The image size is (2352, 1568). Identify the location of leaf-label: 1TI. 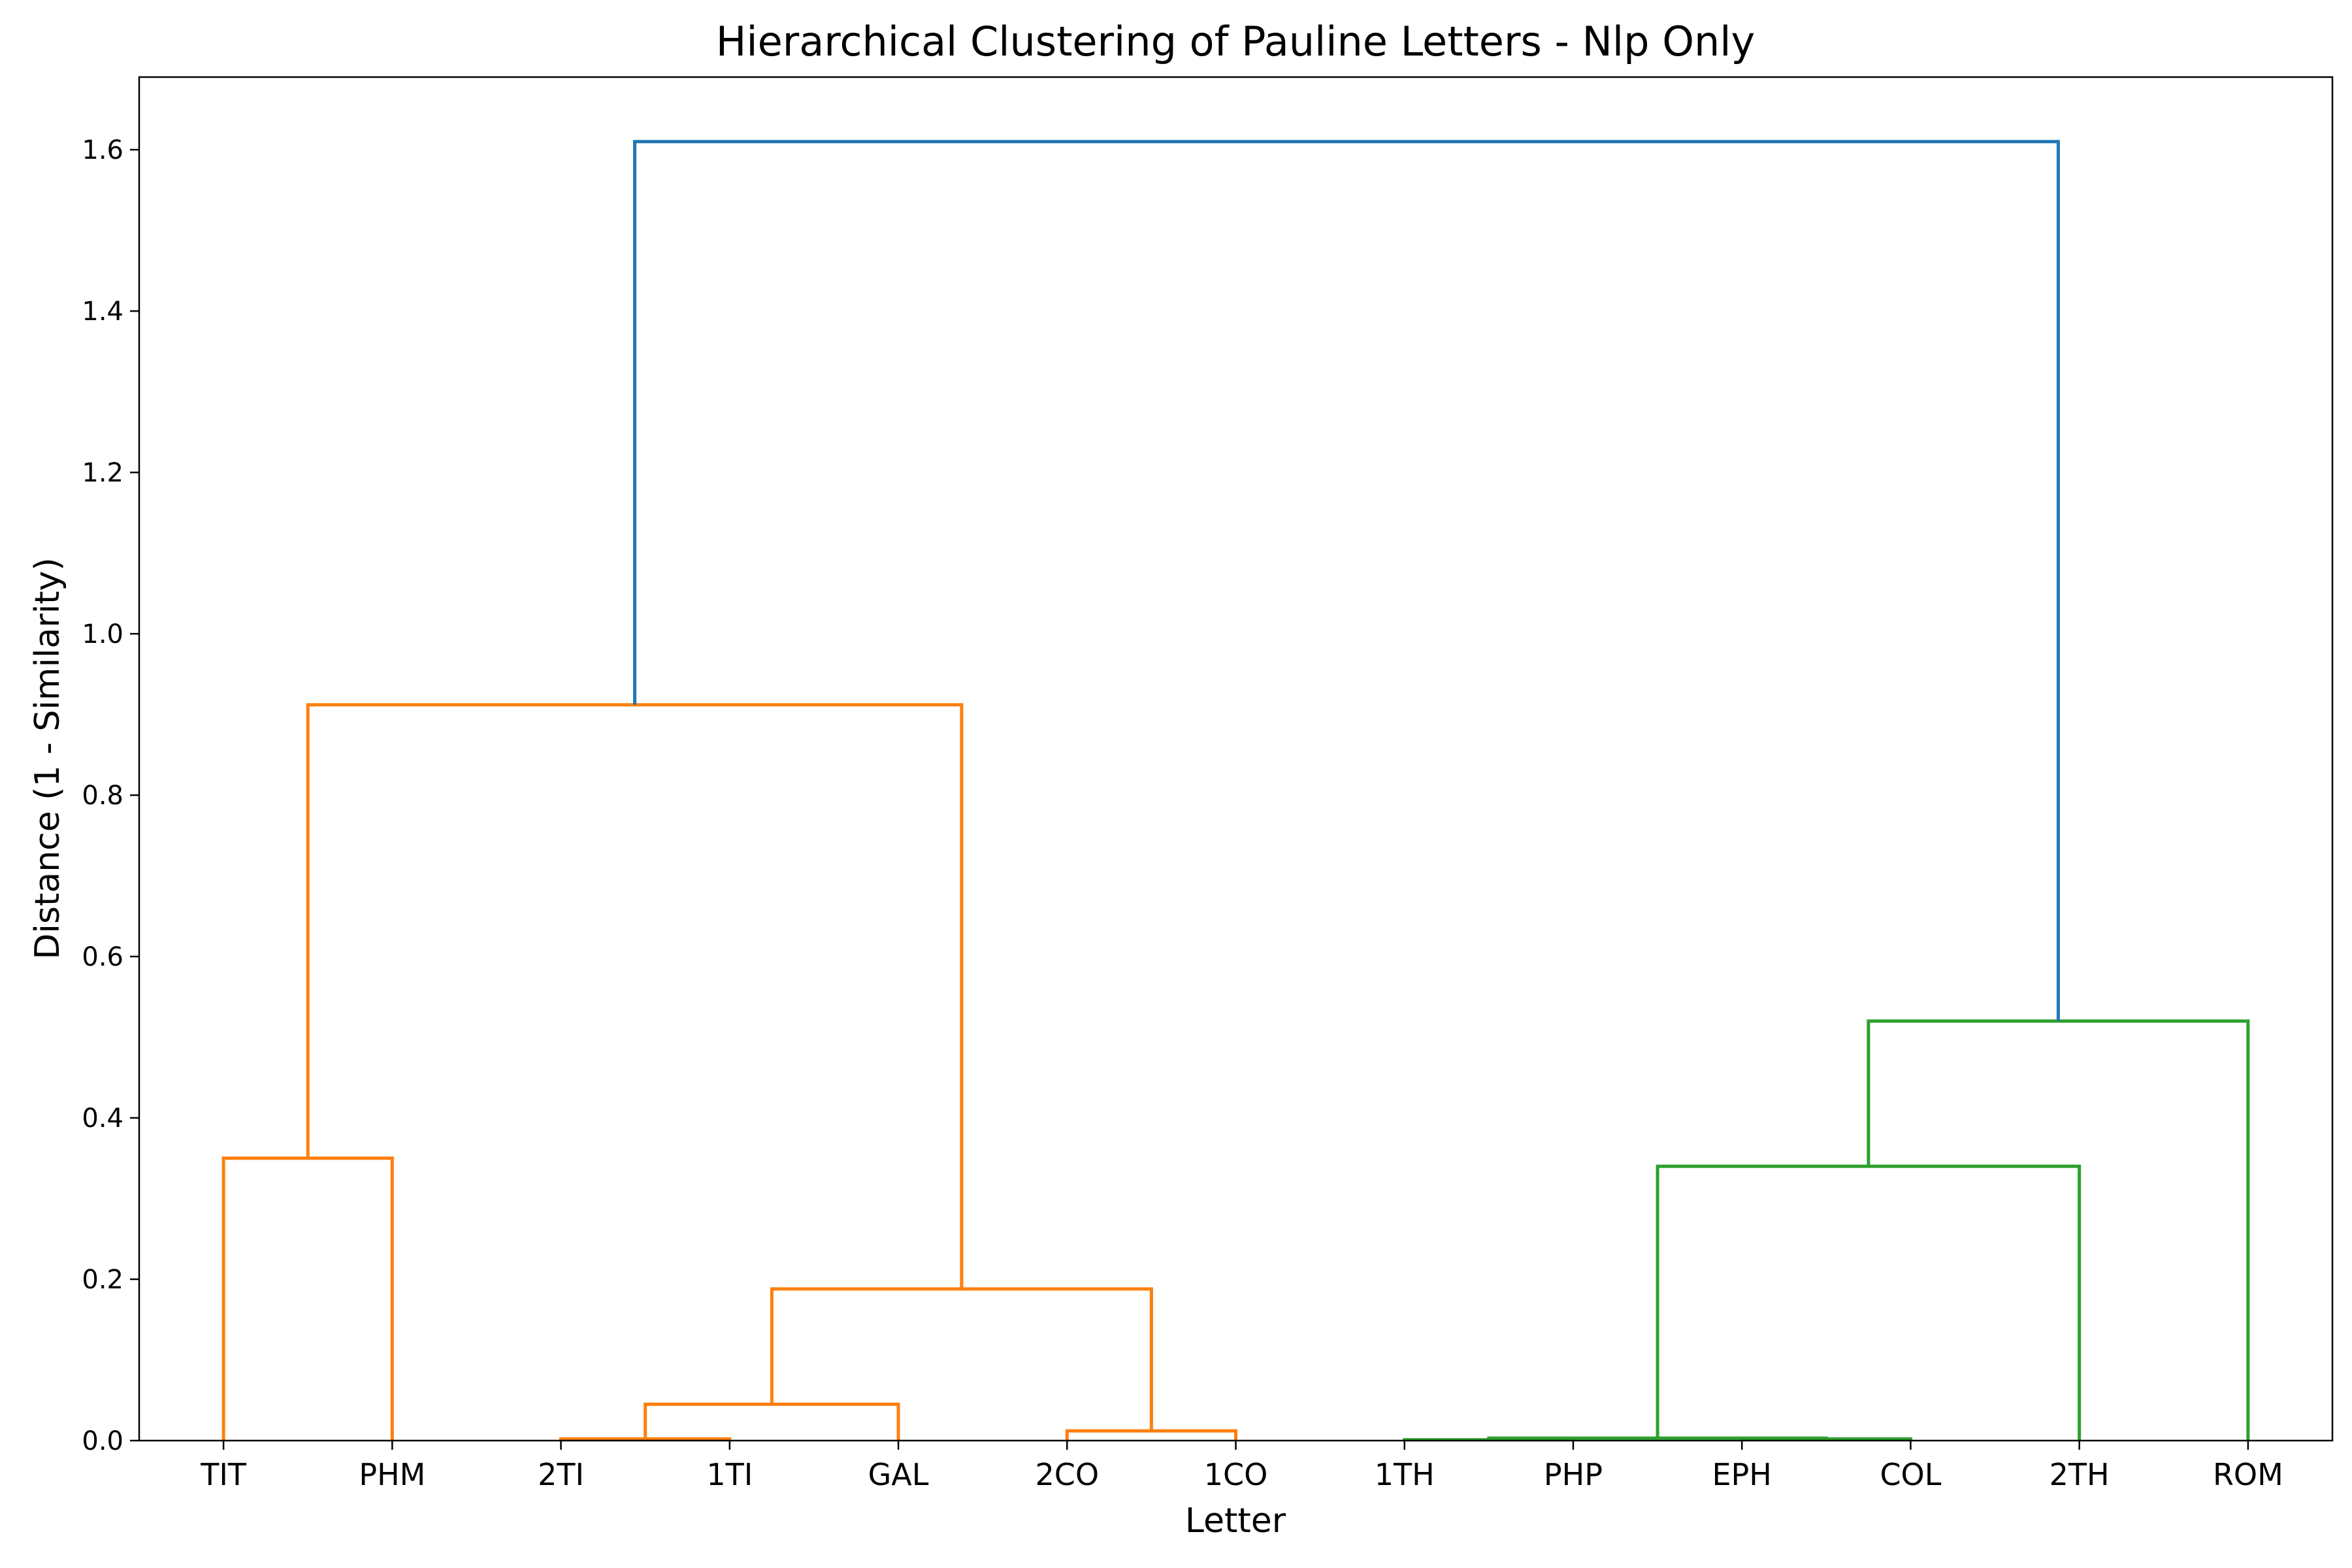
(729, 1474).